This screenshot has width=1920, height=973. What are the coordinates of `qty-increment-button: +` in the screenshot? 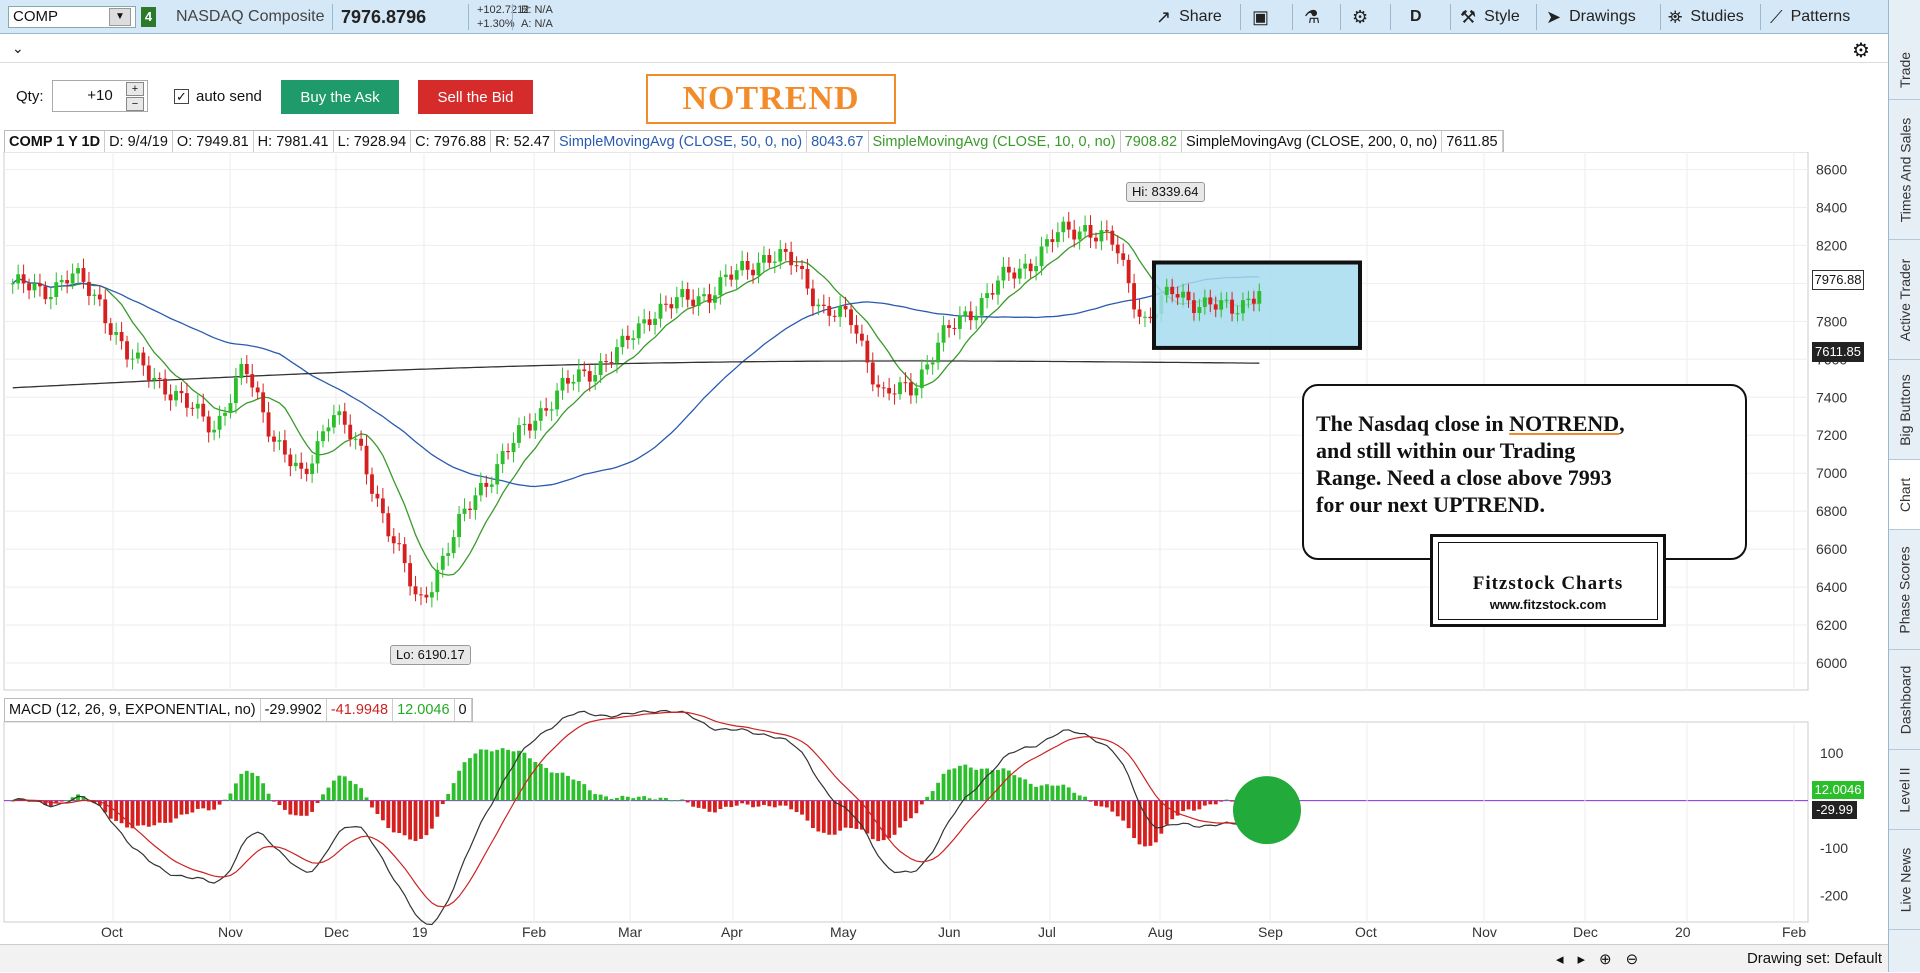 It's located at (135, 89).